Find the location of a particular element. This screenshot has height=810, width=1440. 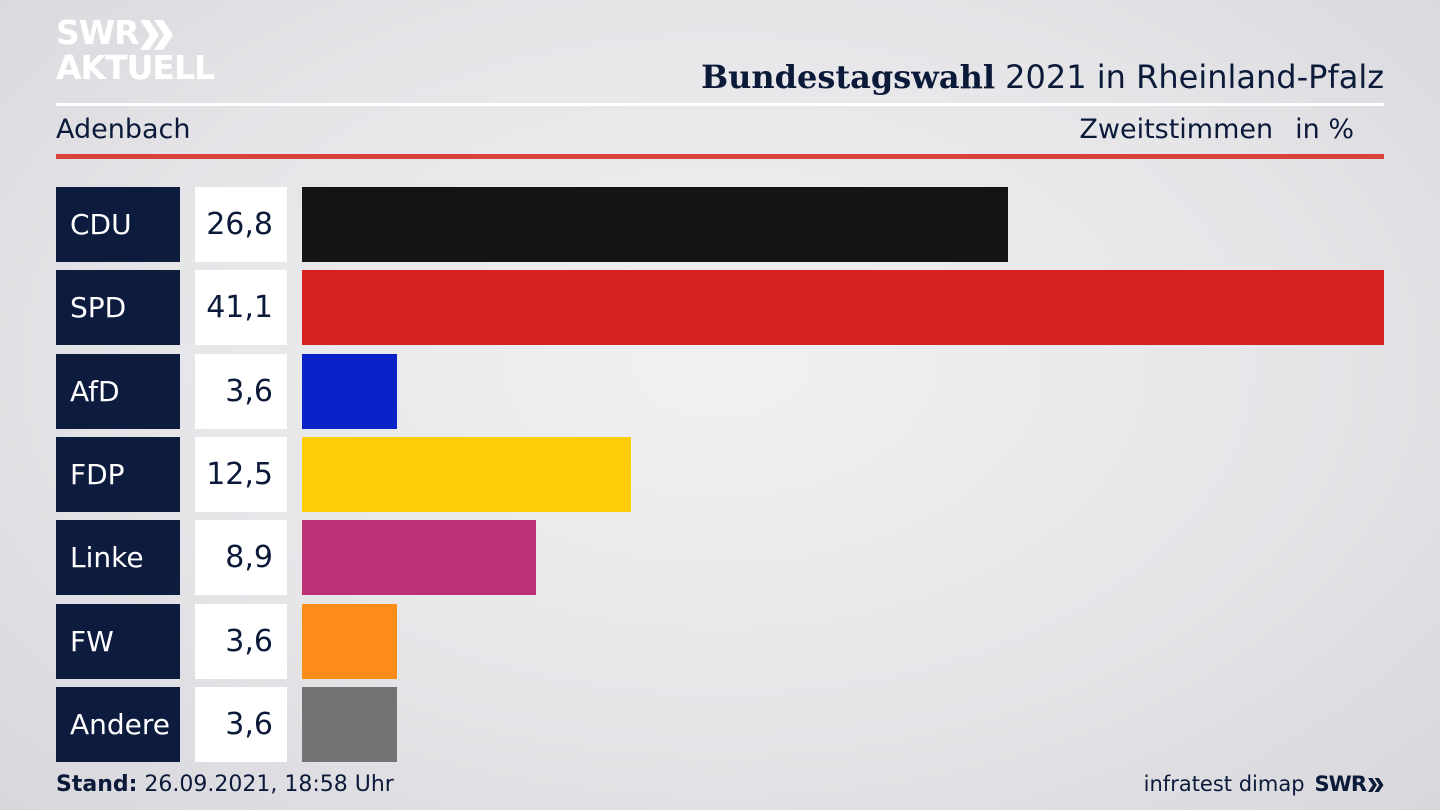

source-name: infratest dimap is located at coordinates (1224, 784).